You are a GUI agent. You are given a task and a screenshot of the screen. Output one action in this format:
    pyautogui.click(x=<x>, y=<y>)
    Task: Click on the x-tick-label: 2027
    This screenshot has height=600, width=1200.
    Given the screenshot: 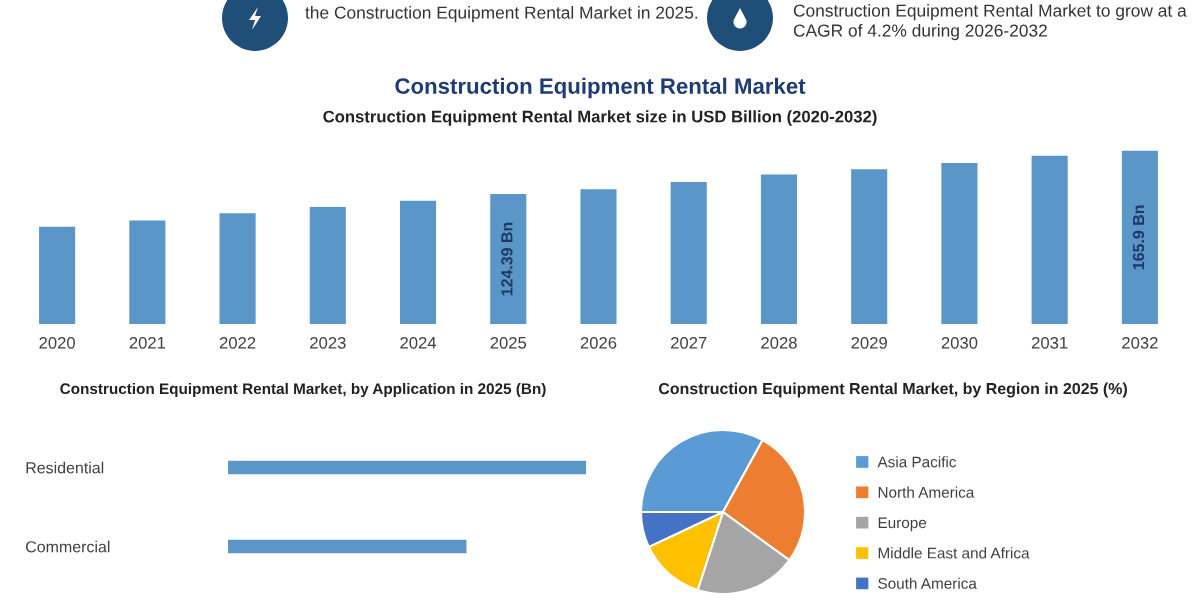 What is the action you would take?
    pyautogui.click(x=689, y=342)
    